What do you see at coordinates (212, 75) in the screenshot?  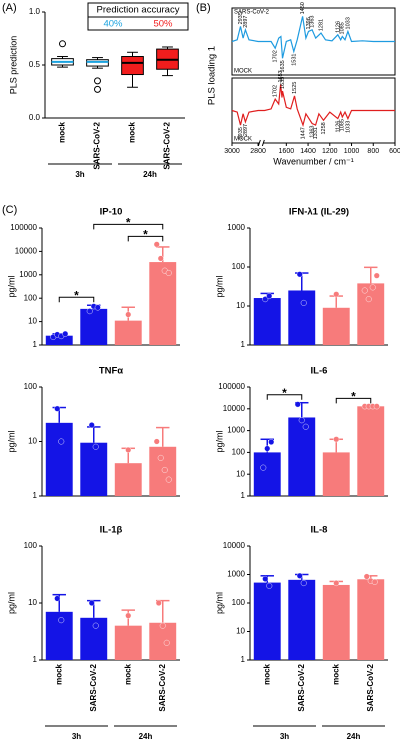 I see `y-axis-label: PLS loading 1` at bounding box center [212, 75].